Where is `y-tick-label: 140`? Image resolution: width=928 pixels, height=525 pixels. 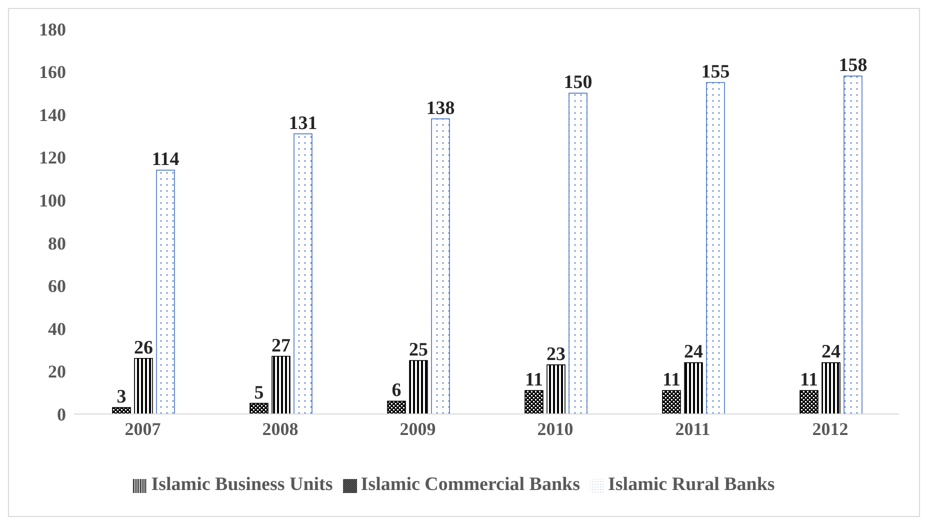 y-tick-label: 140 is located at coordinates (52, 114).